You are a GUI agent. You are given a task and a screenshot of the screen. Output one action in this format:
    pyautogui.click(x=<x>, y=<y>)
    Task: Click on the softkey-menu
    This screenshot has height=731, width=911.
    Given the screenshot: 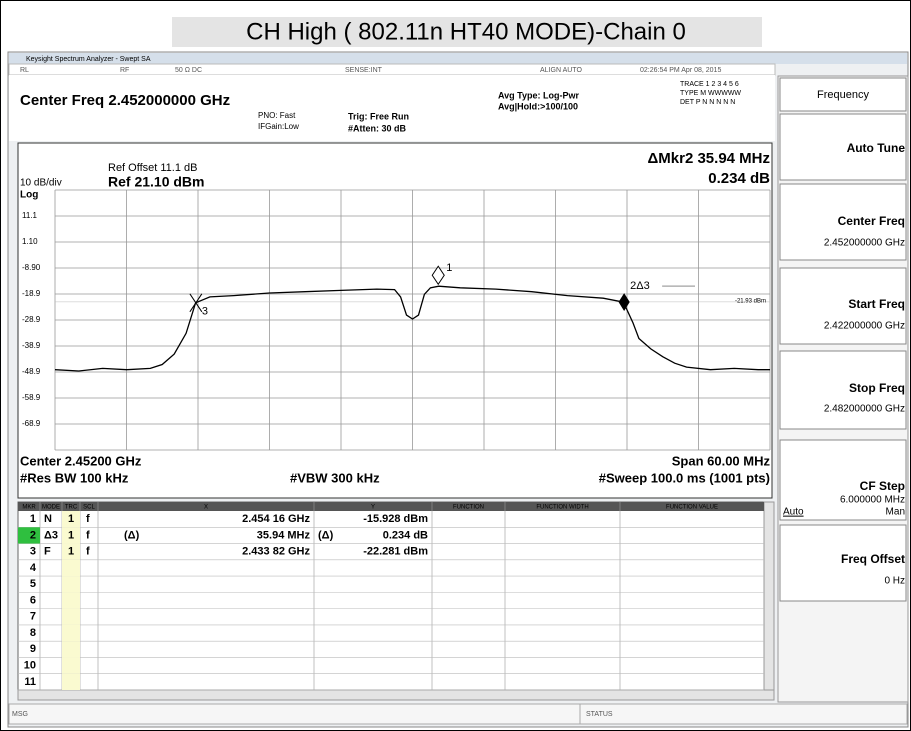 What is the action you would take?
    pyautogui.click(x=843, y=94)
    